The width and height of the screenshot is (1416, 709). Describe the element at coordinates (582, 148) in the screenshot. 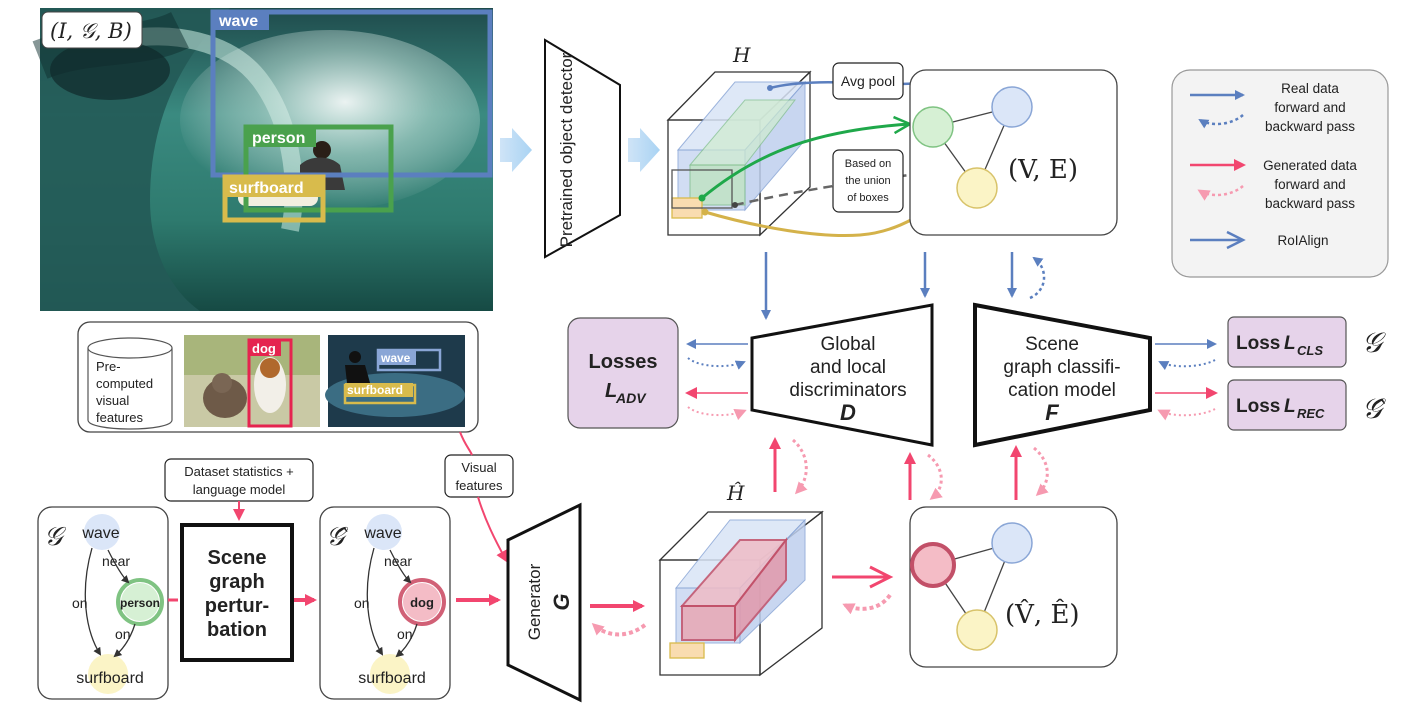

I see `object-detector: Pretrained object detector` at that location.